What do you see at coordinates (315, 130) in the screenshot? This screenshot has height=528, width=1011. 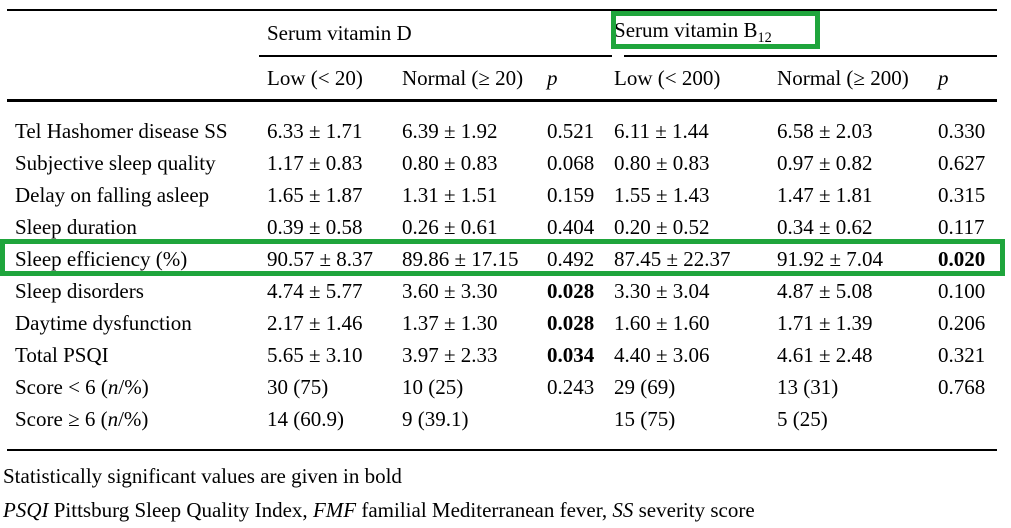 I see `cell: 6.33 ± 1.71` at bounding box center [315, 130].